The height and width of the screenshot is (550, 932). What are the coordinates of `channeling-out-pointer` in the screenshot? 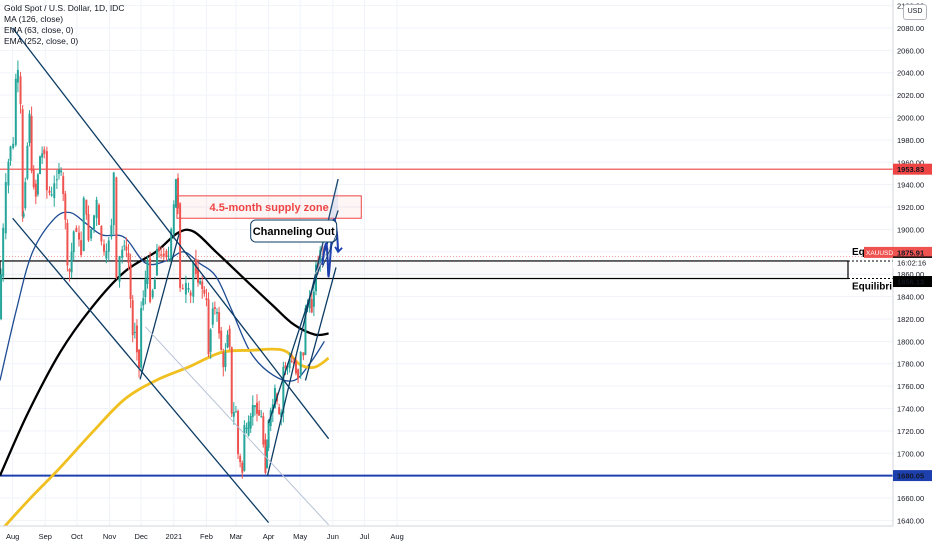 It's located at (329, 250).